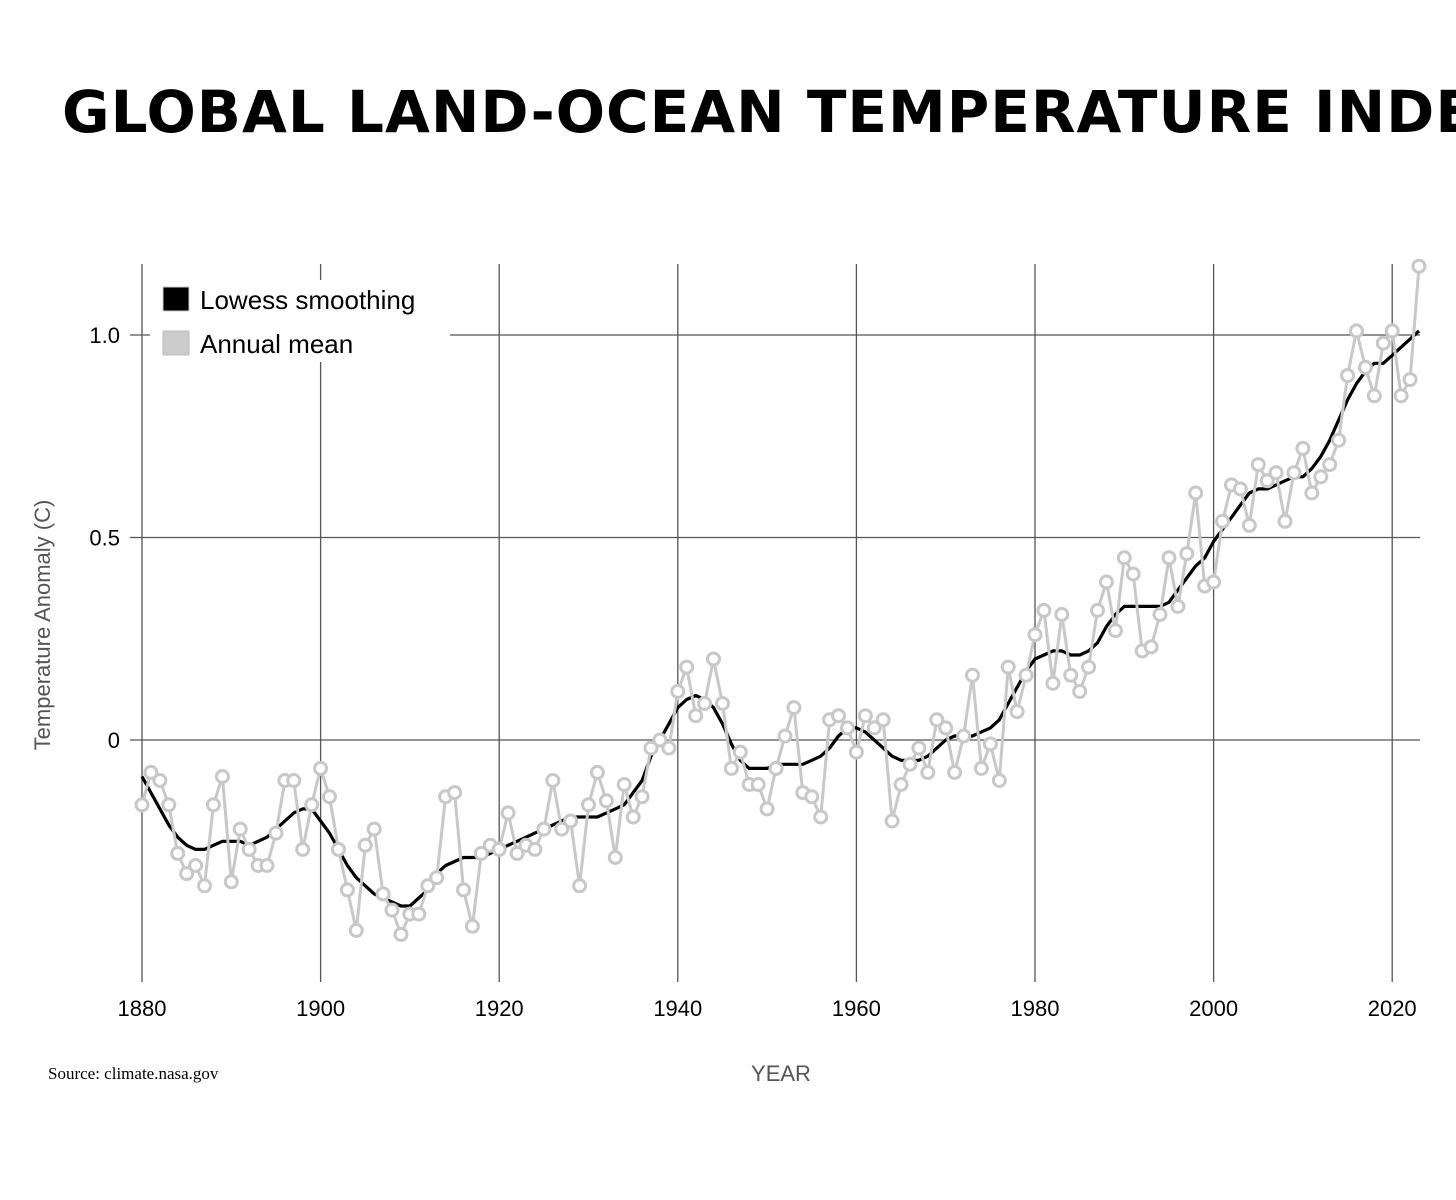  Describe the element at coordinates (1213, 1008) in the screenshot. I see `x-tick-label: 2000` at that location.